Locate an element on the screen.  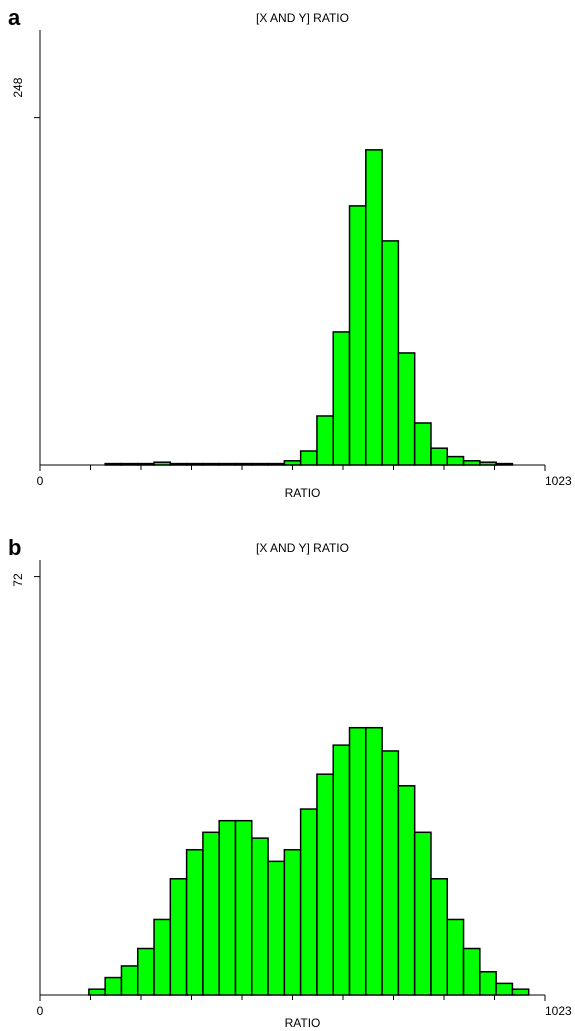
y-tick-label: 72 is located at coordinates (18, 580).